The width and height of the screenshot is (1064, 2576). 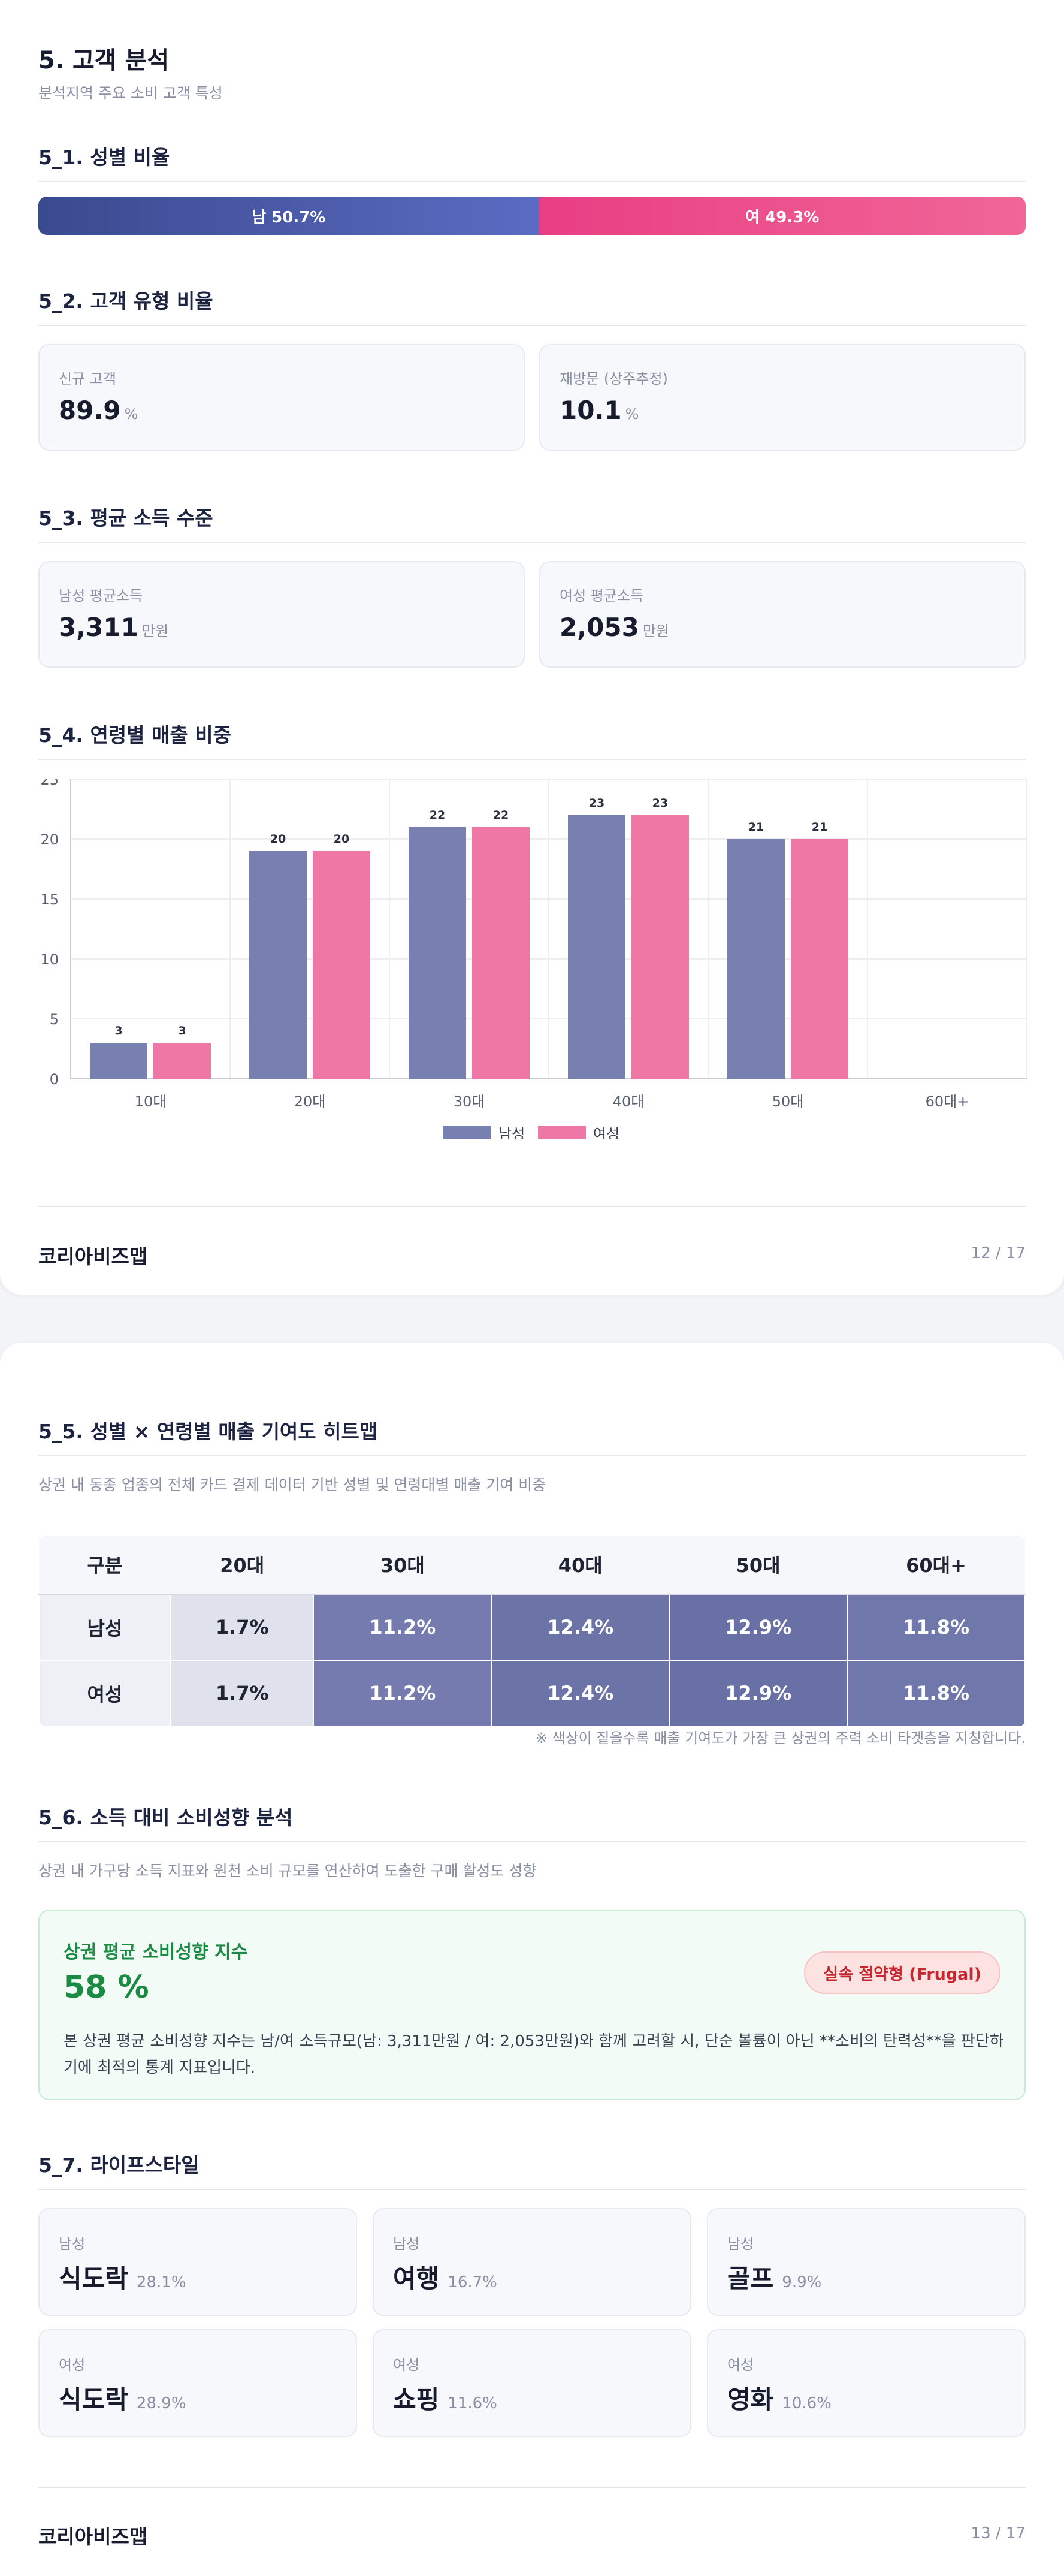 What do you see at coordinates (532, 161) in the screenshot?
I see `section-gender-ratio-title: 5_1. 성별 비율` at bounding box center [532, 161].